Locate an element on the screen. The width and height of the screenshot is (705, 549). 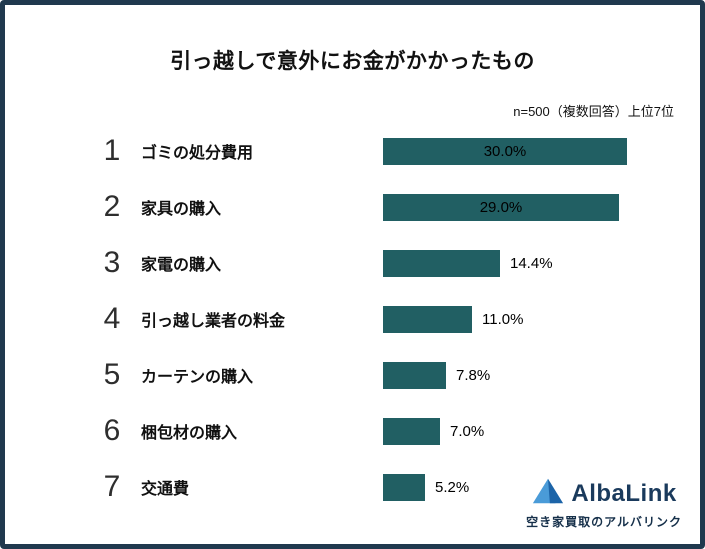
value-label: 30.0% is located at coordinates (505, 151).